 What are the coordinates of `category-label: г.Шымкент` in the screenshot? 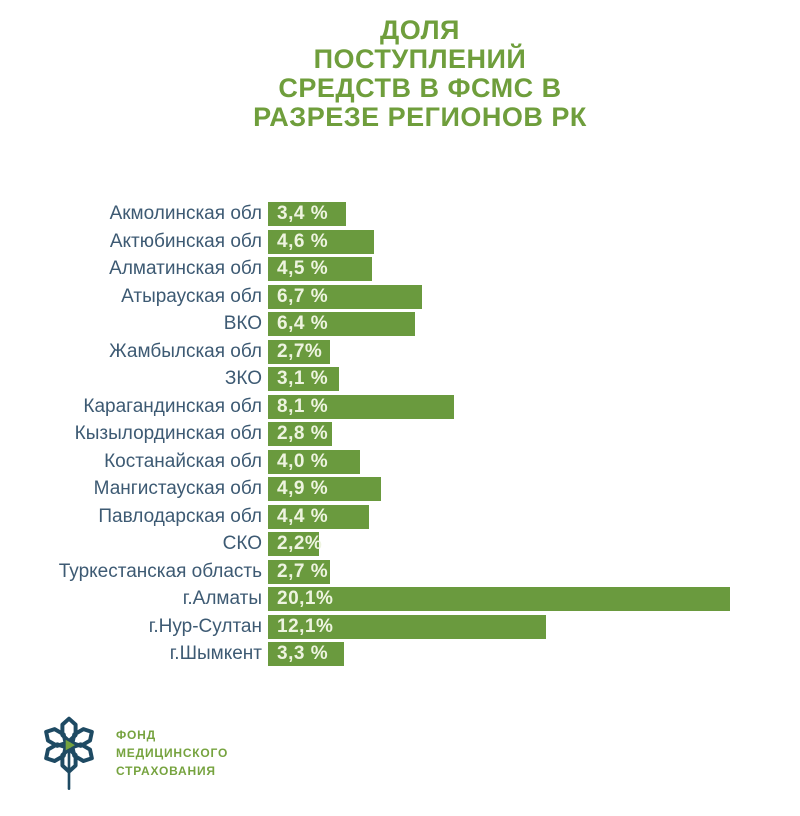 It's located at (215, 653).